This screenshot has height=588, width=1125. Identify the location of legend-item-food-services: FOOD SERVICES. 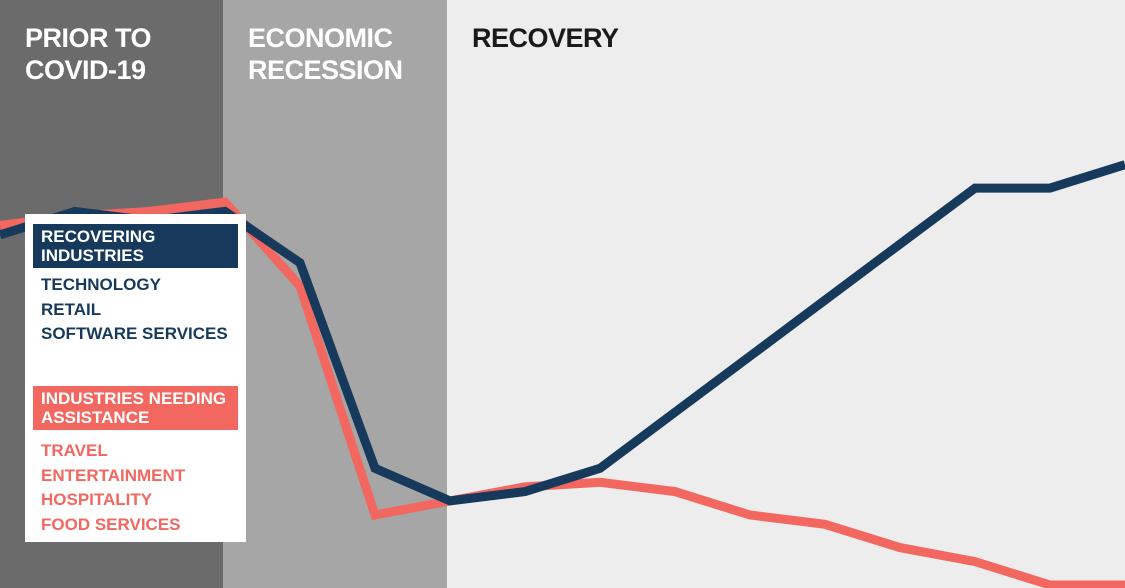
(111, 524).